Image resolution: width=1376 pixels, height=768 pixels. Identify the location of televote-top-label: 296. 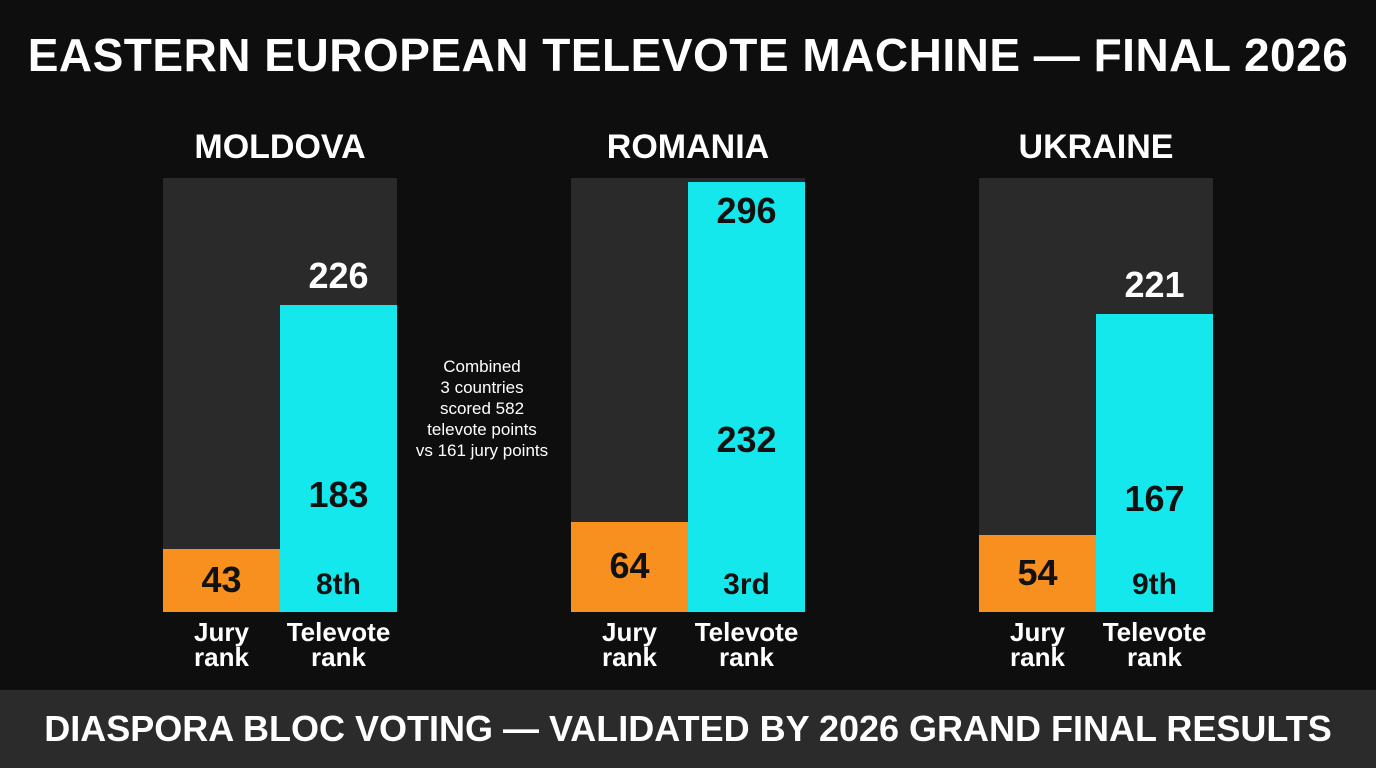
(746, 210).